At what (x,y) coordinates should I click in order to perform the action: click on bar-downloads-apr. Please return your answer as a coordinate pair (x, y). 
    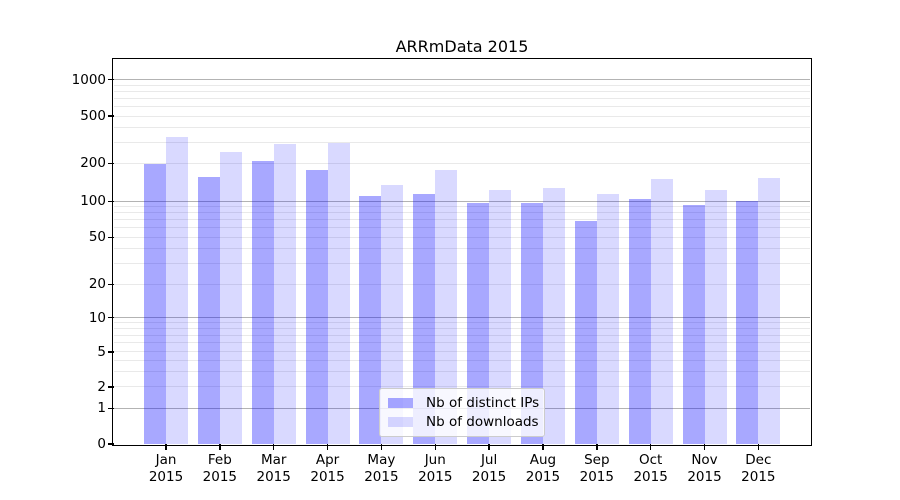
    Looking at the image, I should click on (338, 293).